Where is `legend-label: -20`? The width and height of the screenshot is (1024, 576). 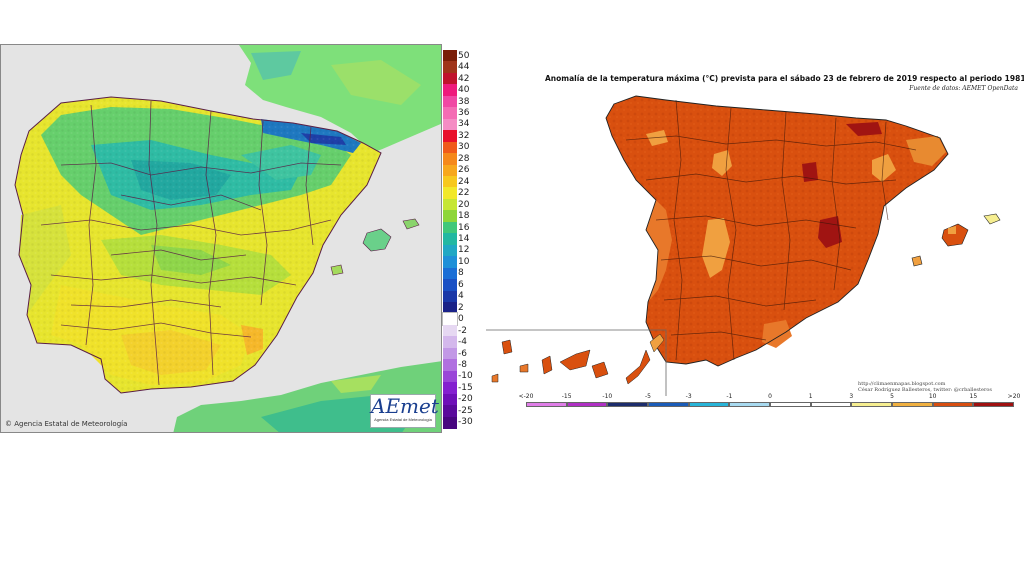
legend-label: -20 is located at coordinates (465, 399).